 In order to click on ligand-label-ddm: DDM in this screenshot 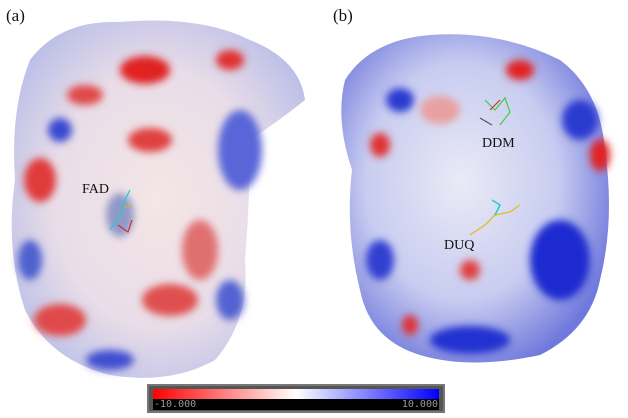, I will do `click(498, 143)`.